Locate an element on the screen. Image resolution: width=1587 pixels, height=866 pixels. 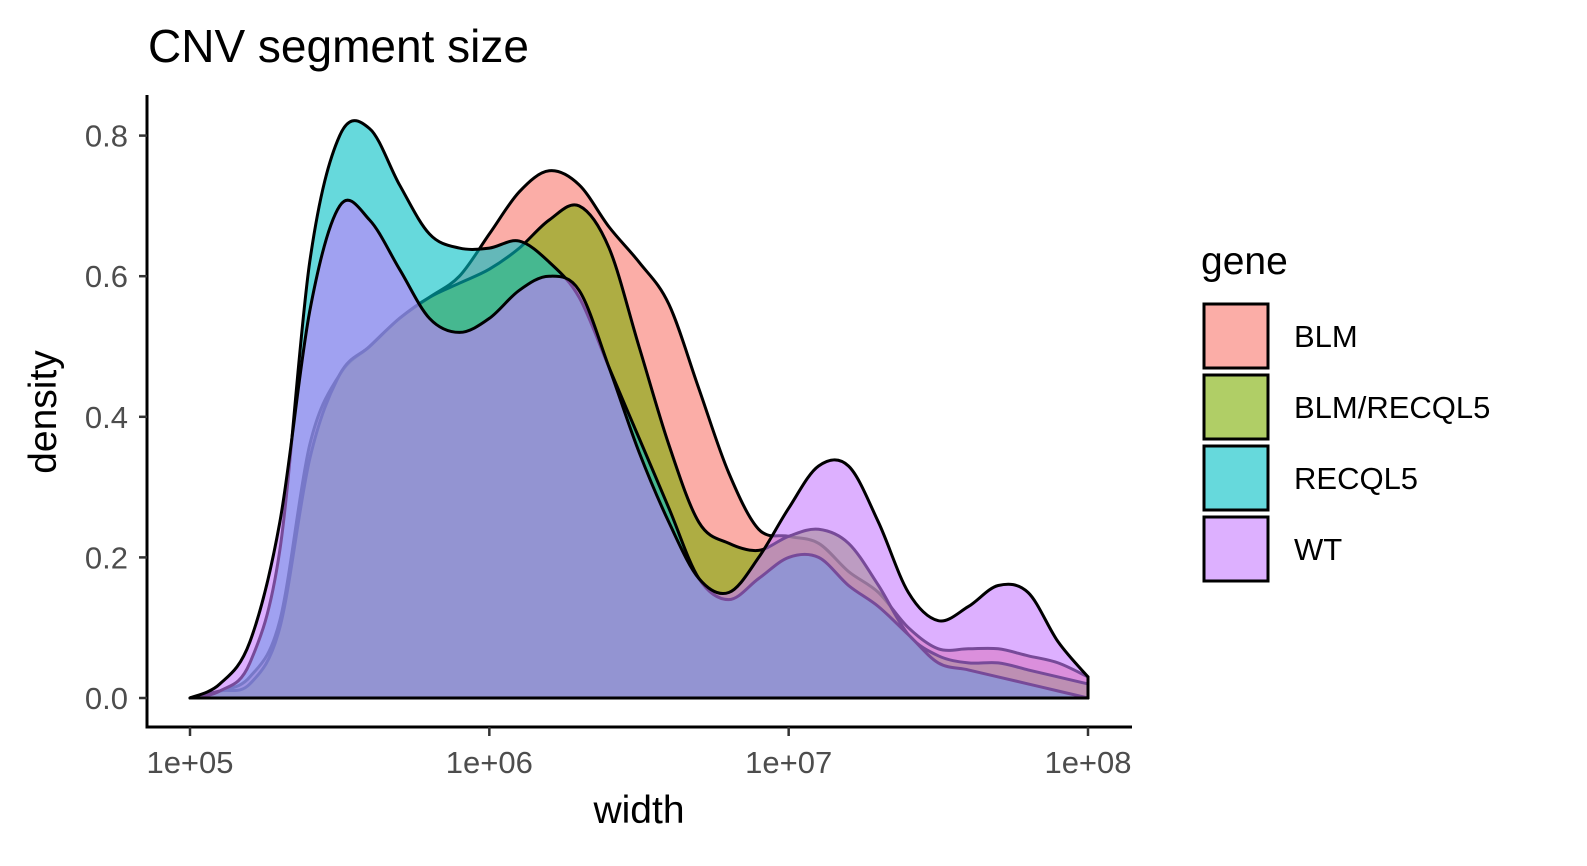
x-axis-ticks: 1e+05 1e+06 1e+07 1e+08 is located at coordinates (639, 753).